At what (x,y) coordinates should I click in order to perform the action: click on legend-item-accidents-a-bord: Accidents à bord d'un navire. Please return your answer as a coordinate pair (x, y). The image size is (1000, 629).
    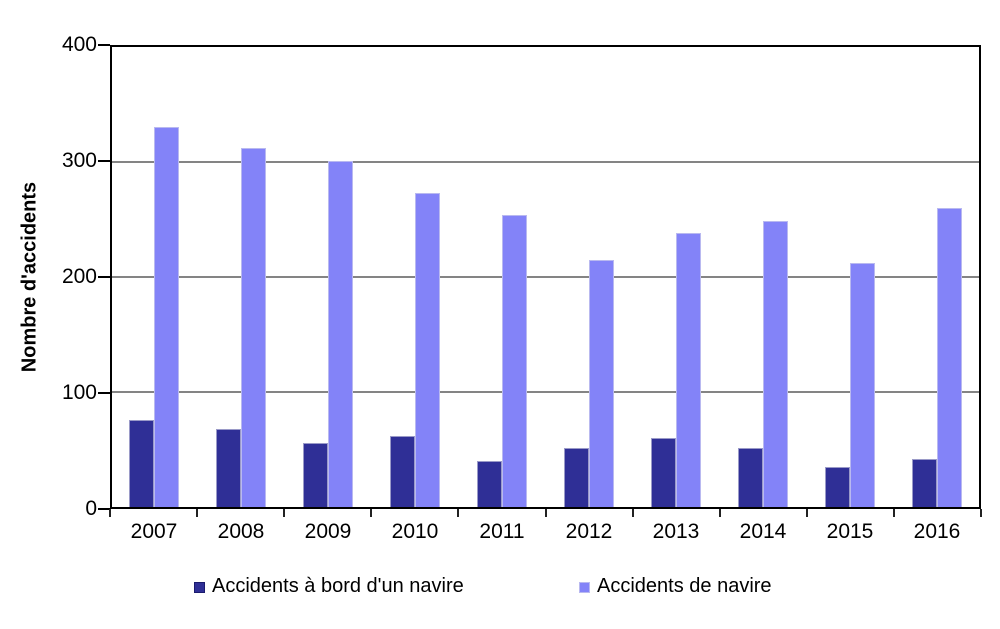
    Looking at the image, I should click on (329, 586).